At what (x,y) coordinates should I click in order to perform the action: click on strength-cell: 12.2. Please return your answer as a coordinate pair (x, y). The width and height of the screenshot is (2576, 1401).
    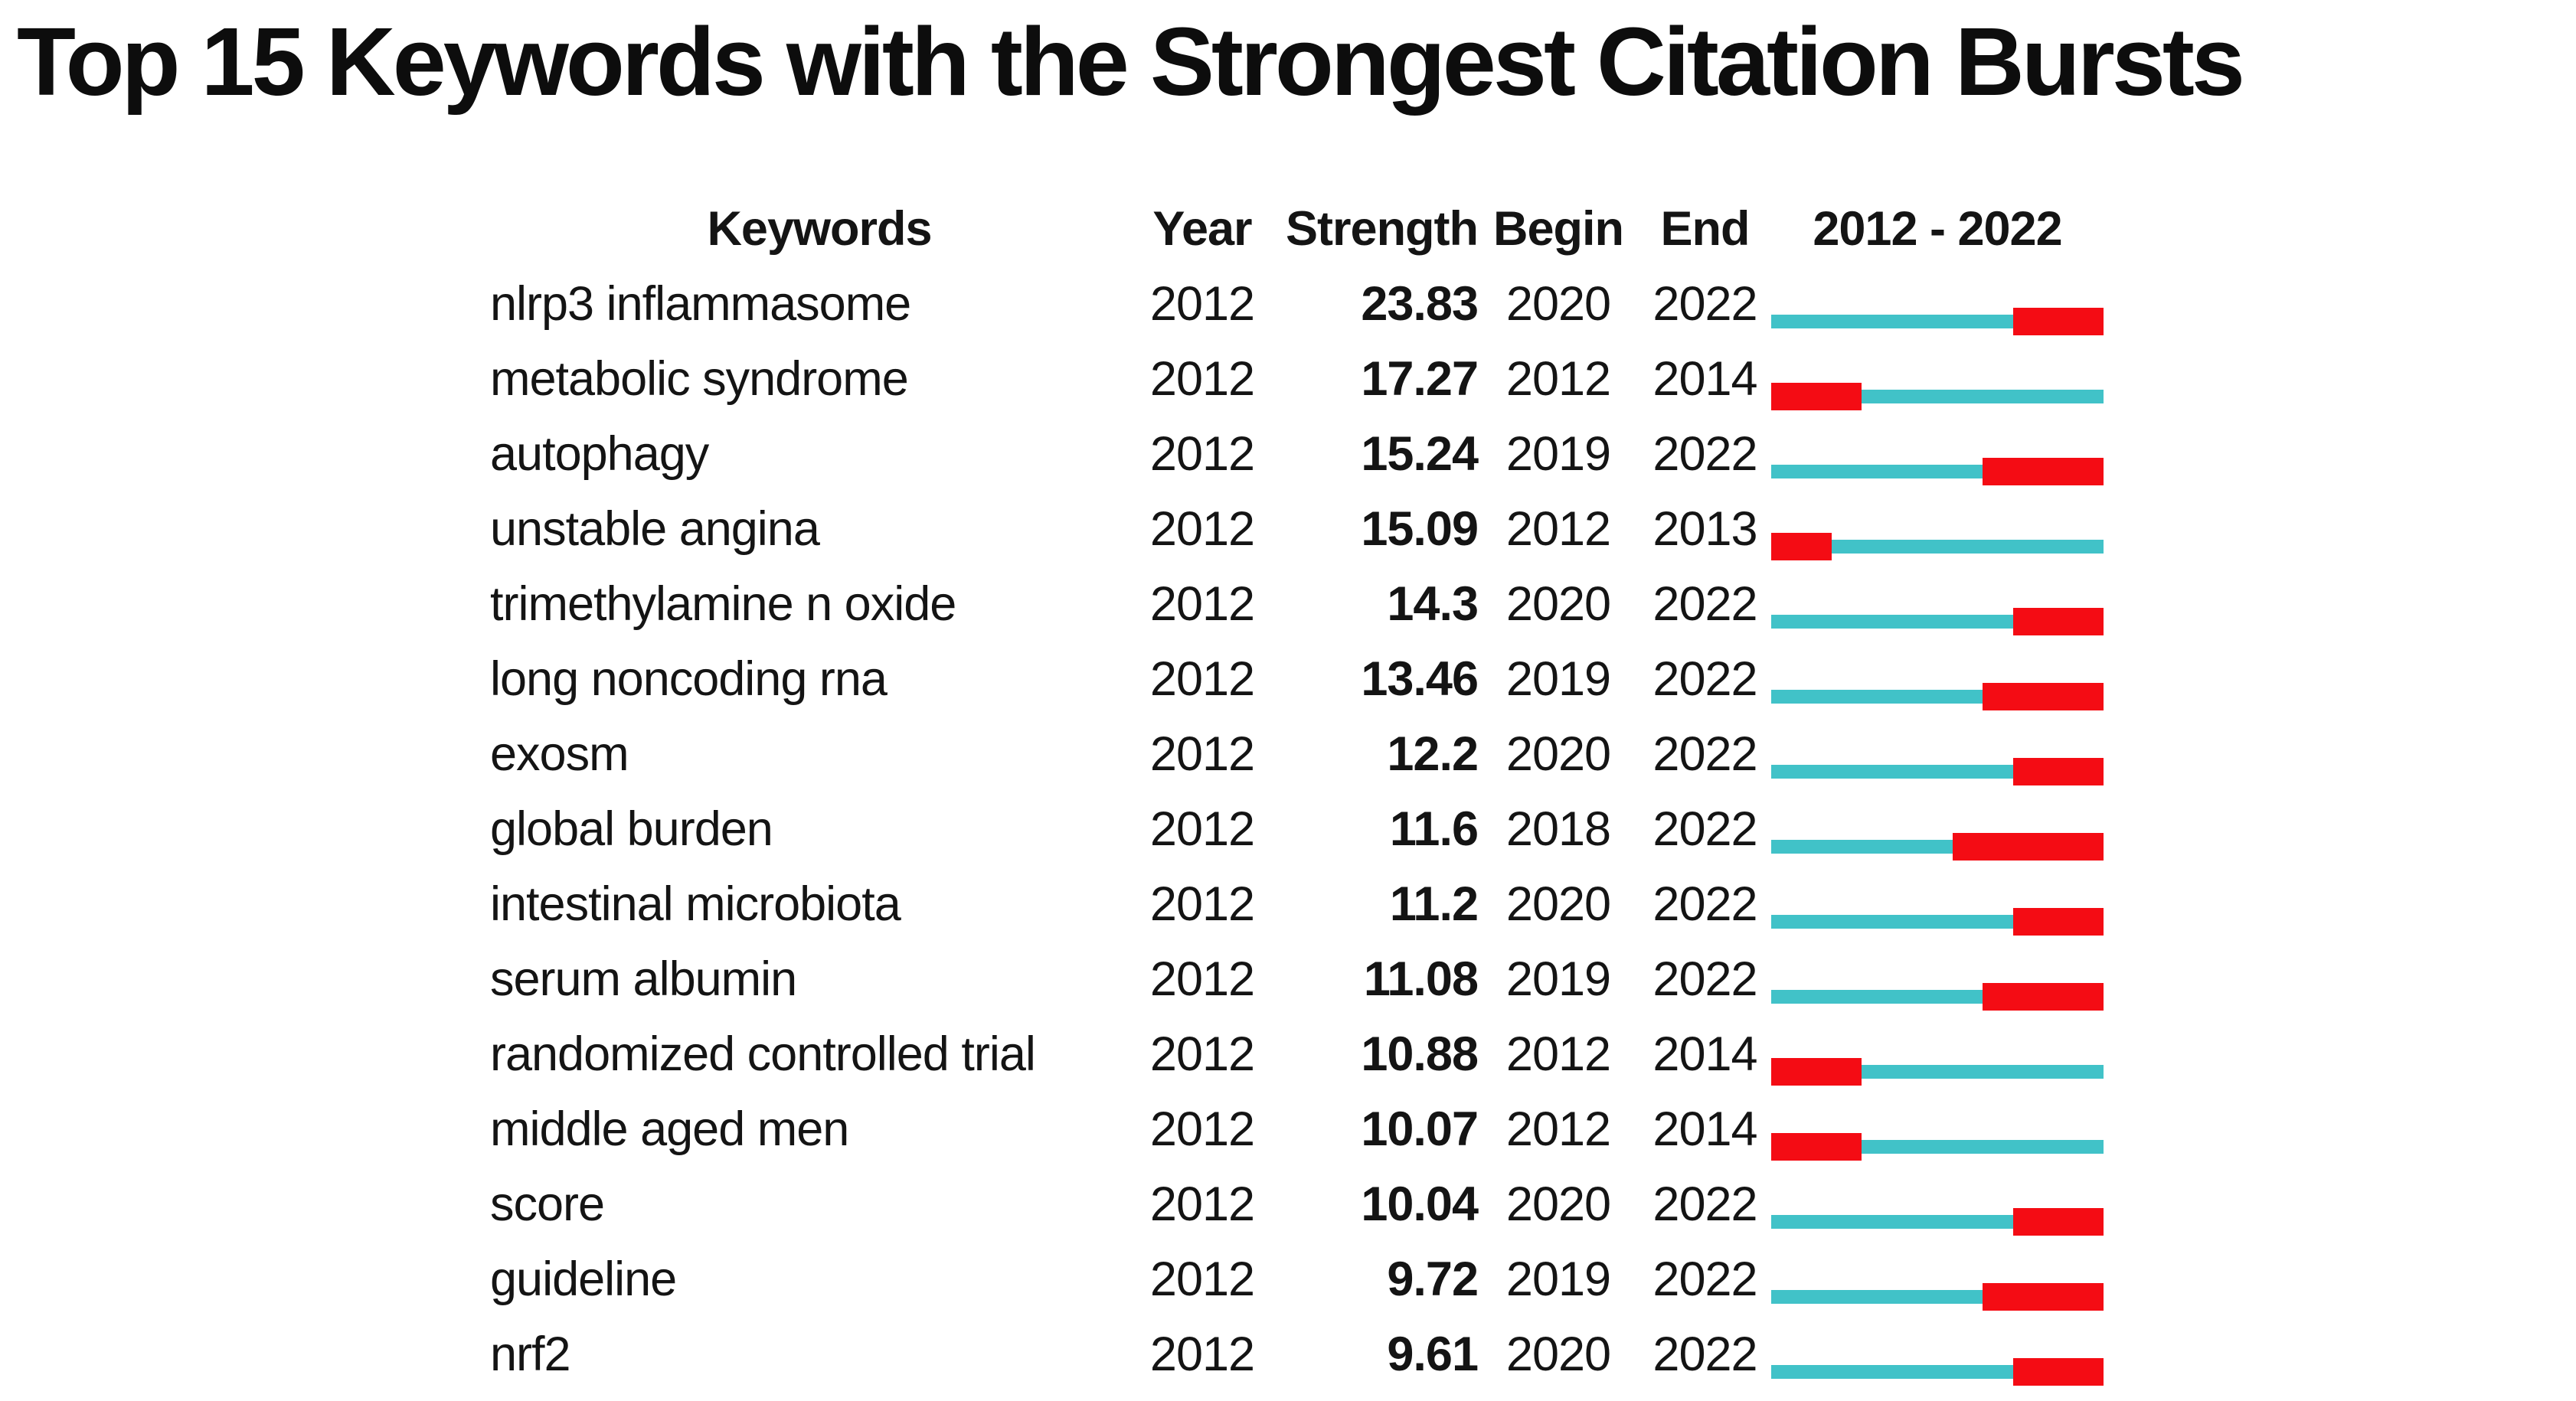
    Looking at the image, I should click on (1433, 754).